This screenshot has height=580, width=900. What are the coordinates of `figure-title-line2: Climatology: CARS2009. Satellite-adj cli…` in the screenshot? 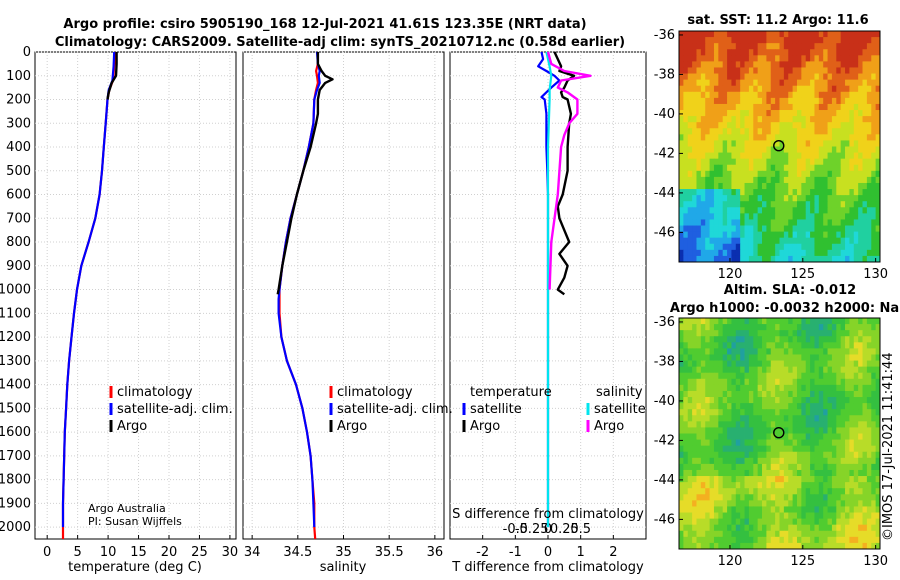 It's located at (340, 42).